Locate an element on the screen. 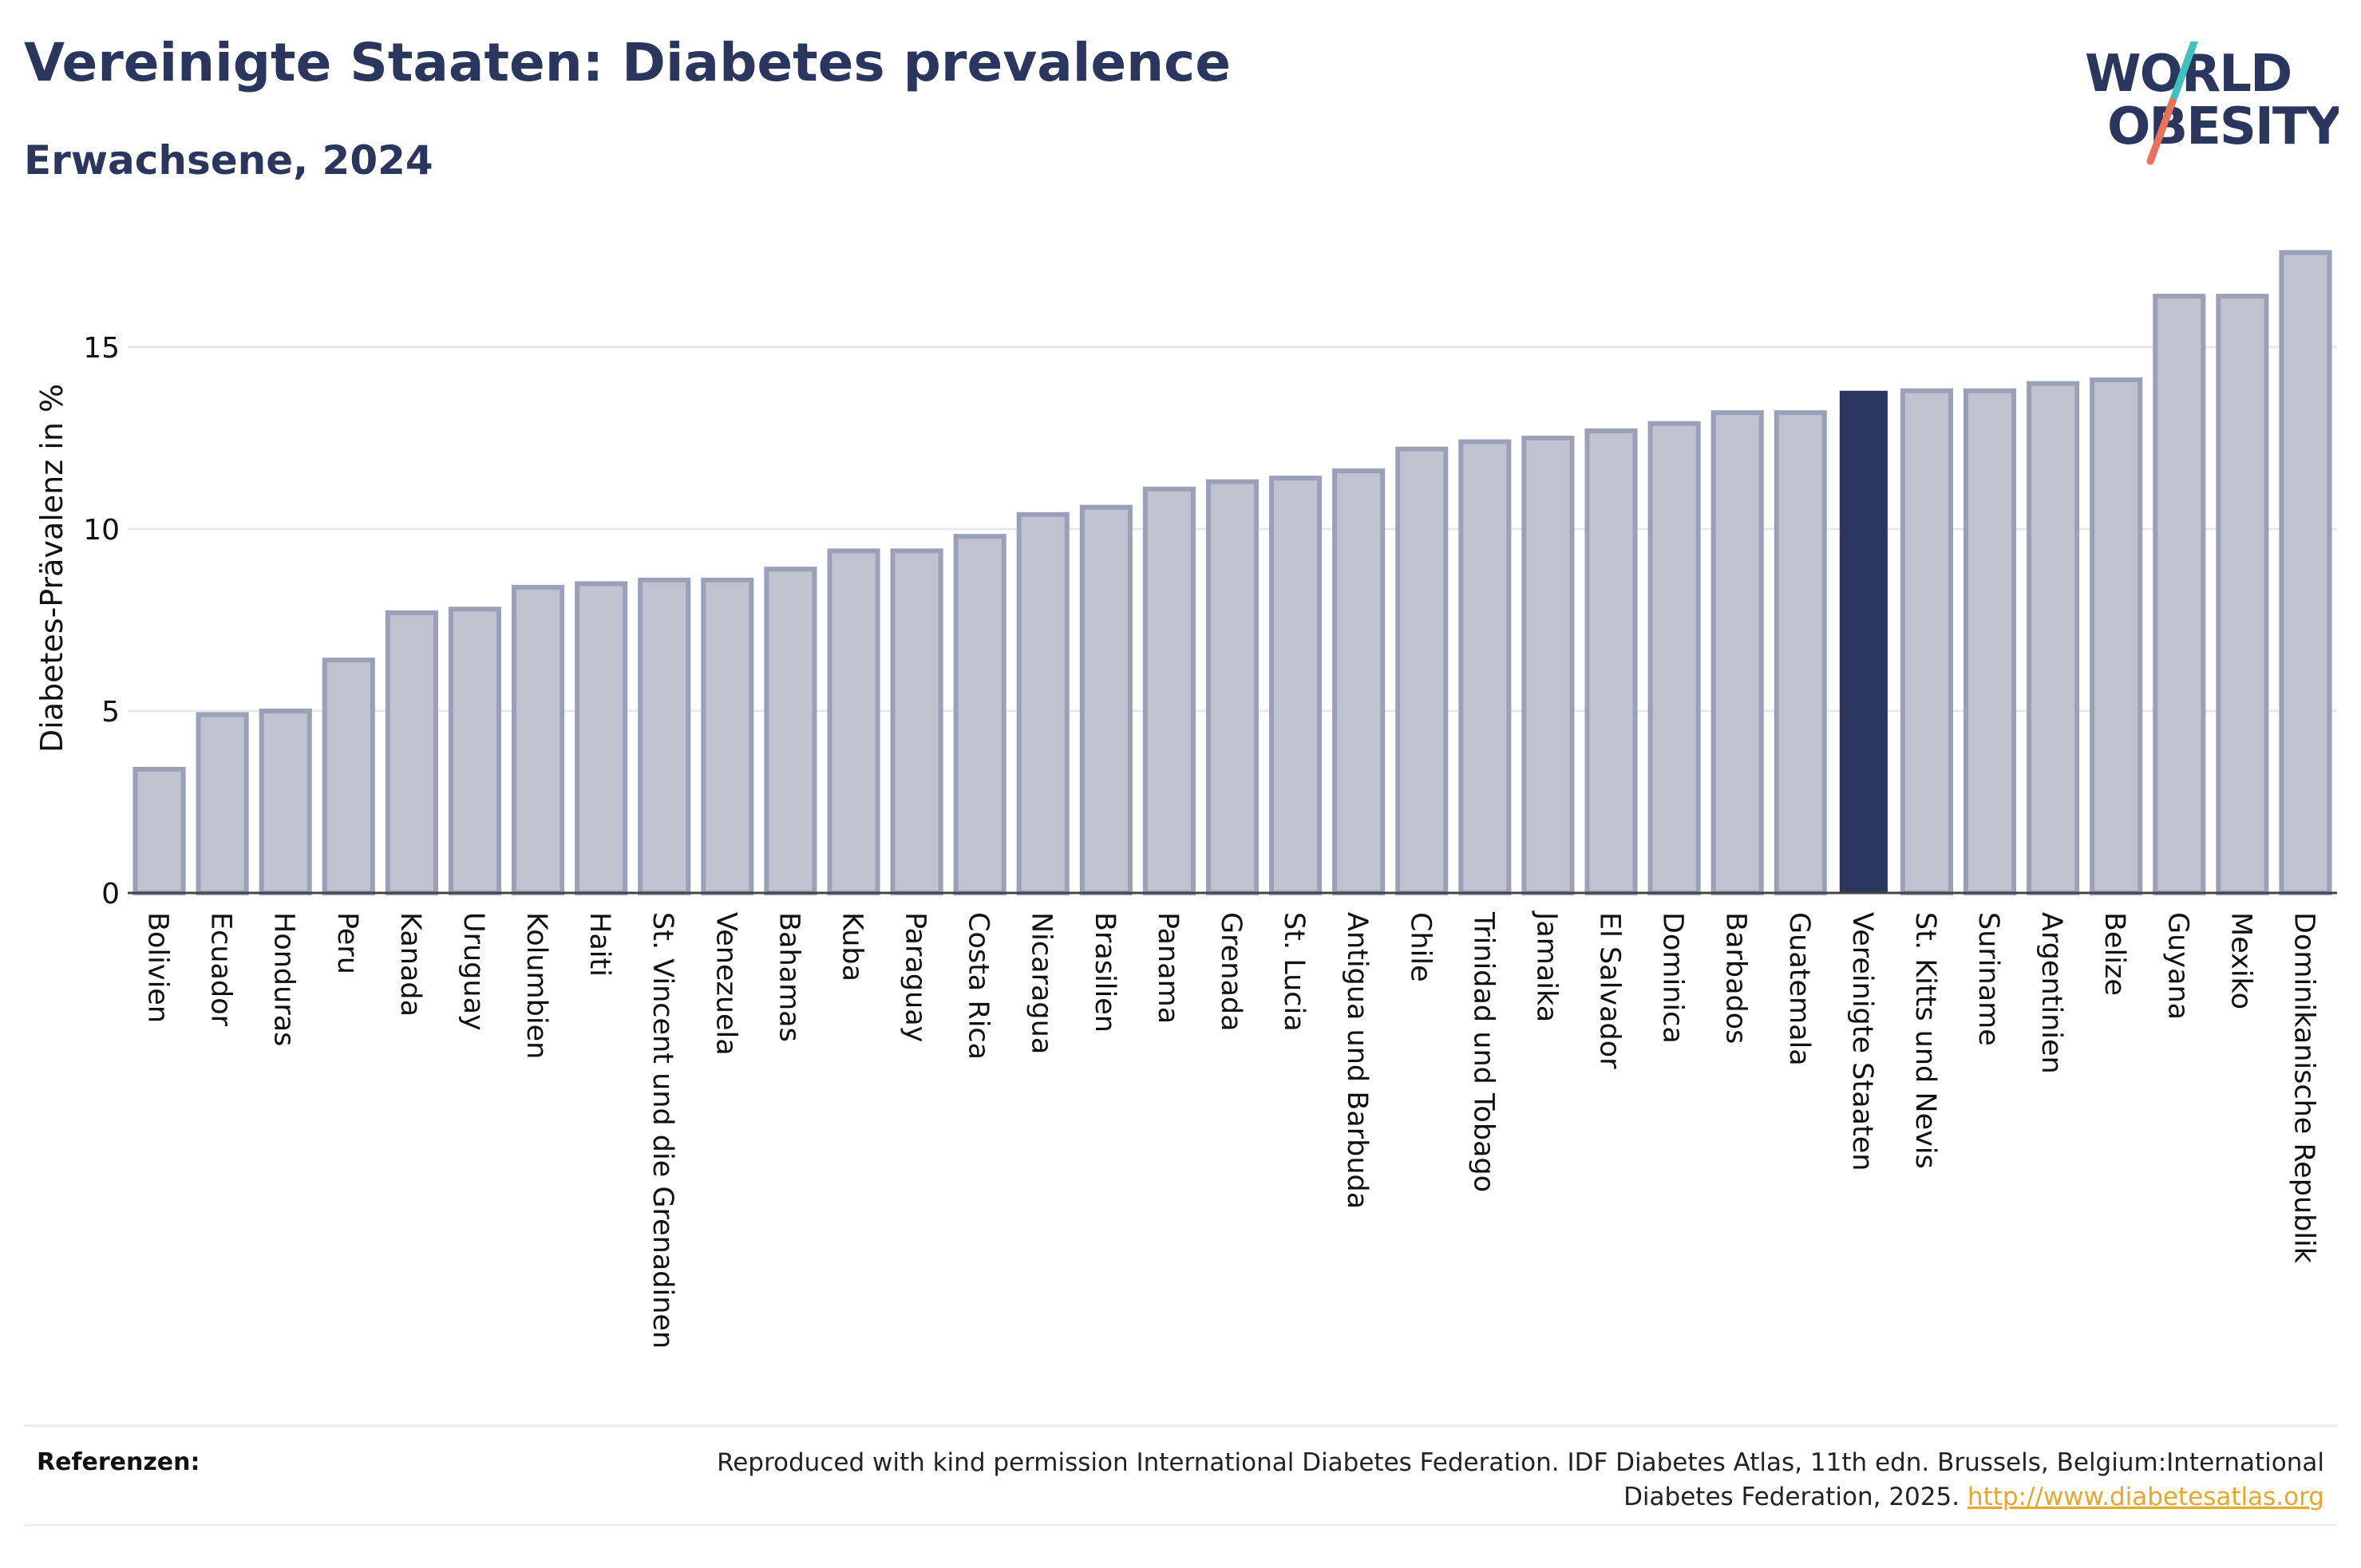  x-tick-label: El Salvador is located at coordinates (1610, 990).